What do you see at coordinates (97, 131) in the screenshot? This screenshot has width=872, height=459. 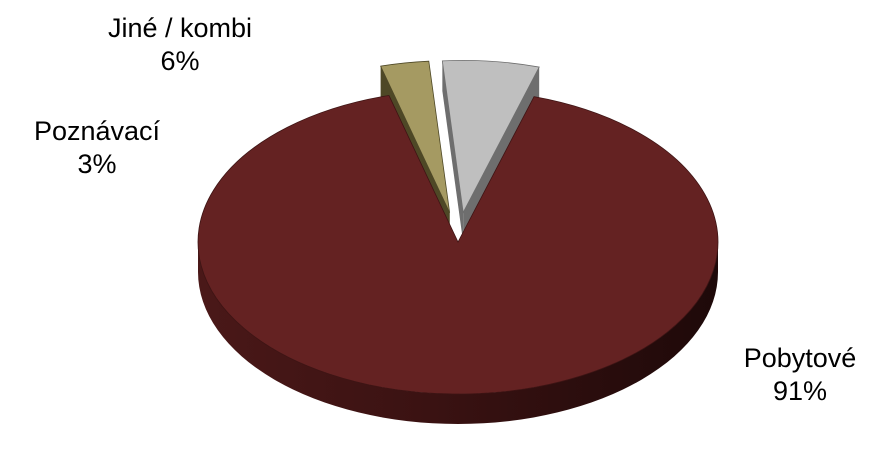 I see `slice-label-name: Poznávací` at bounding box center [97, 131].